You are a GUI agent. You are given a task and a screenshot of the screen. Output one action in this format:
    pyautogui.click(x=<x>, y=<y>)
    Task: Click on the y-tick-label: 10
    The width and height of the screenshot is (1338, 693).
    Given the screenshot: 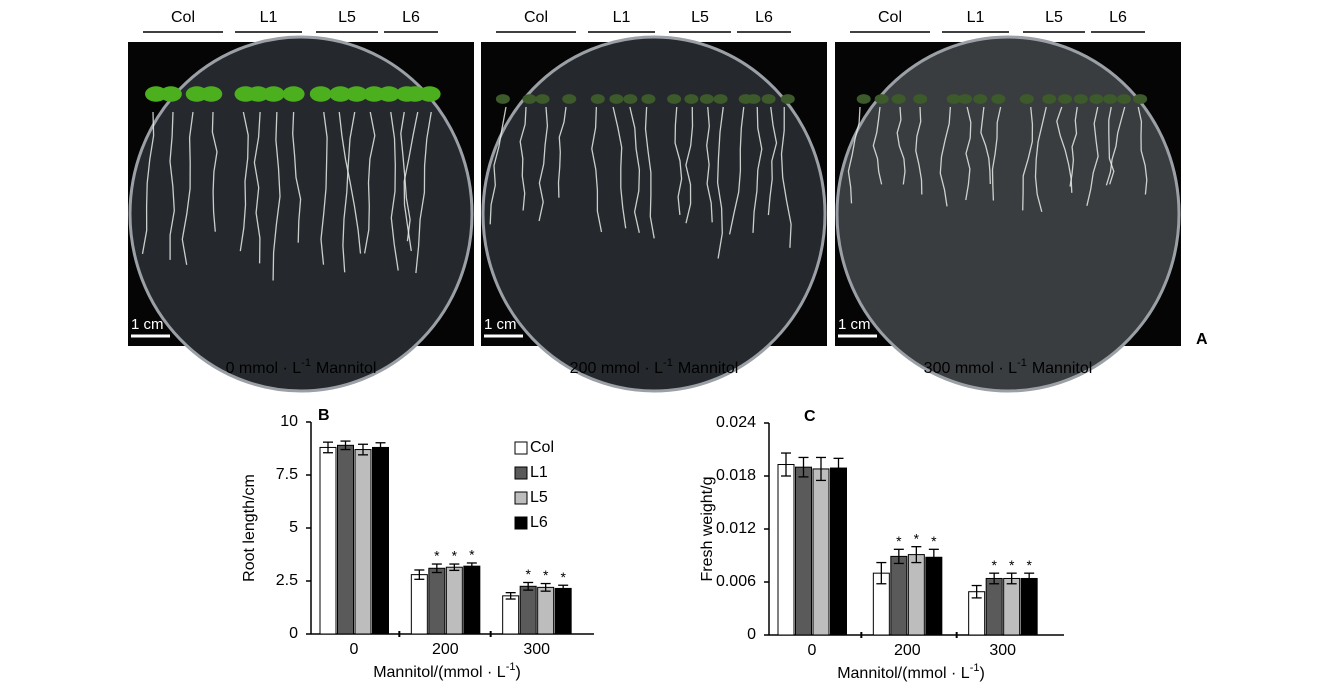 What is the action you would take?
    pyautogui.click(x=289, y=421)
    